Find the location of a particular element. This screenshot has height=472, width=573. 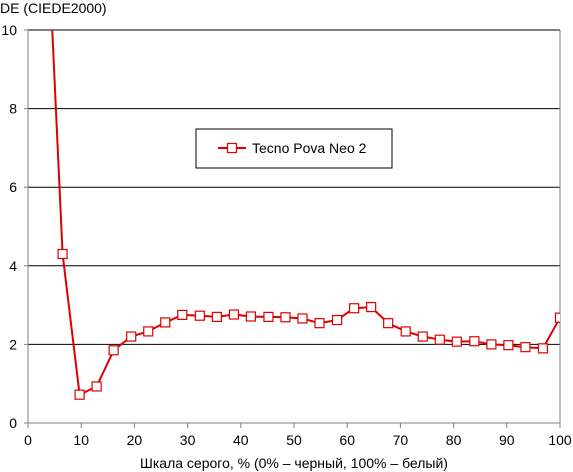

y-tick-labels: 0 2 4 6 8 10 is located at coordinates (9, 226).